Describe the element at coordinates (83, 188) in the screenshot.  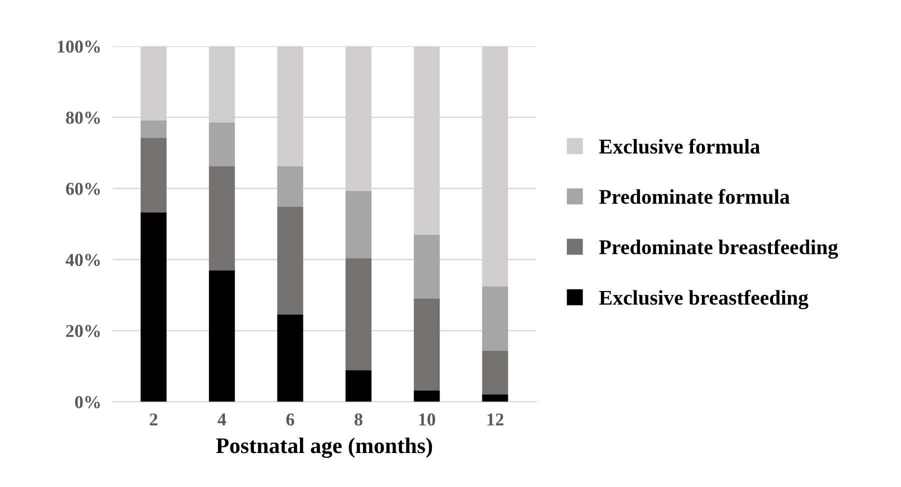
I see `y-tick-label: 60%` at that location.